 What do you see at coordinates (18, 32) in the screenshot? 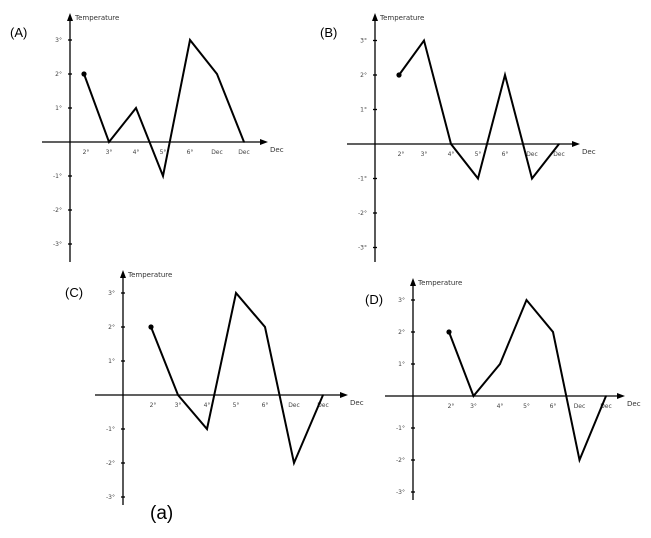
I see `panel-label: (A)` at bounding box center [18, 32].